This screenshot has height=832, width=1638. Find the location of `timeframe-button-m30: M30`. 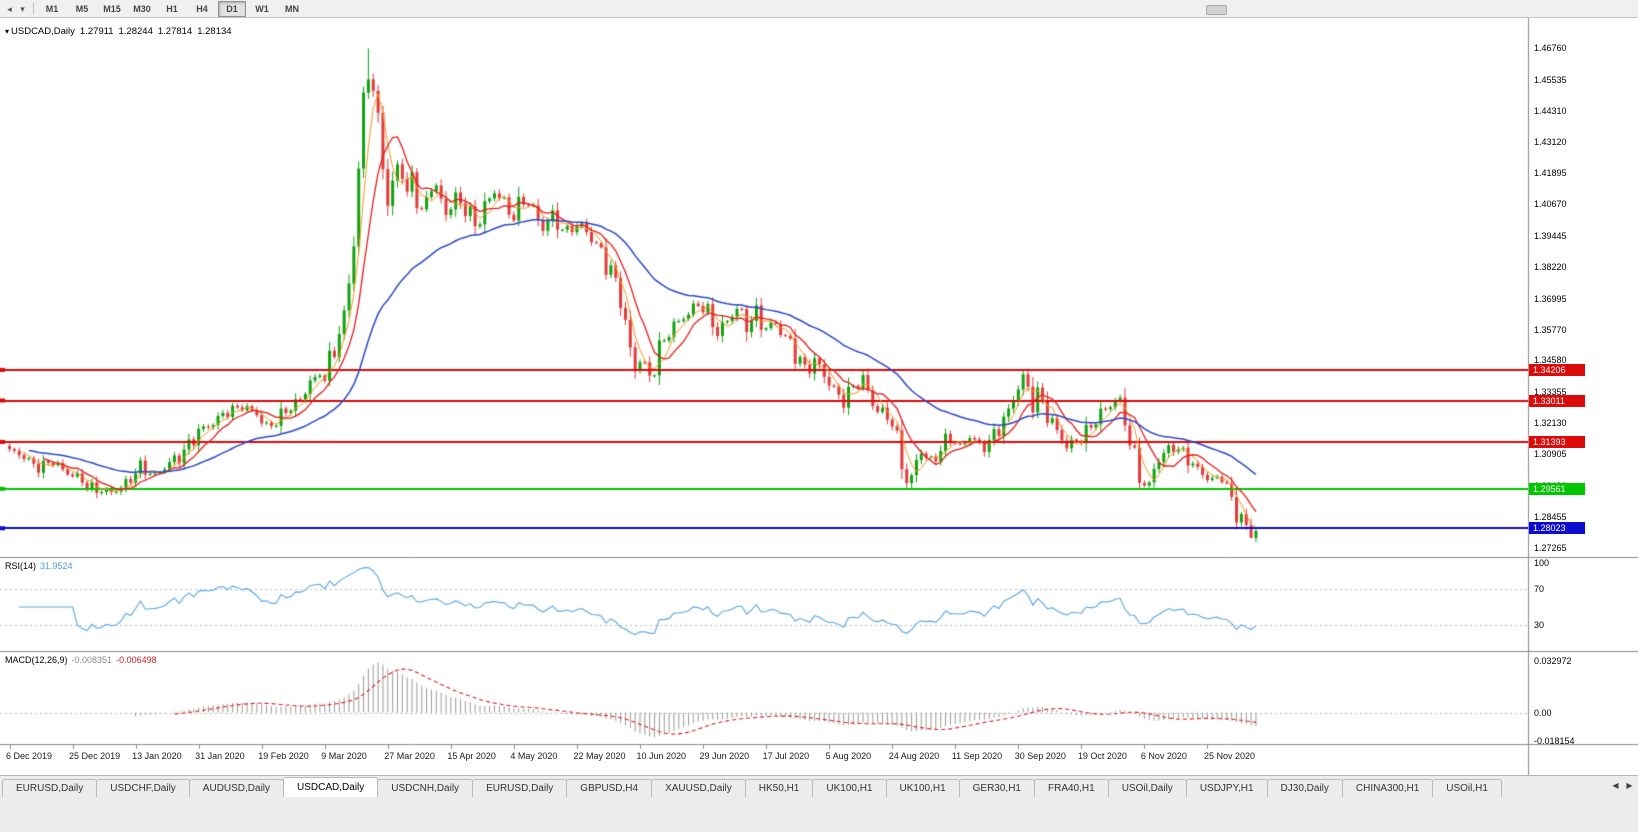

timeframe-button-m30: M30 is located at coordinates (142, 8).